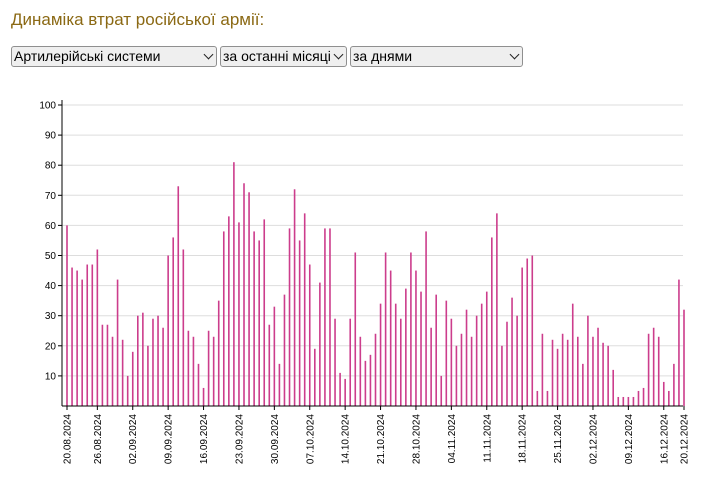 The height and width of the screenshot is (486, 714). I want to click on x-tick-label: 25.11.2024, so click(558, 439).